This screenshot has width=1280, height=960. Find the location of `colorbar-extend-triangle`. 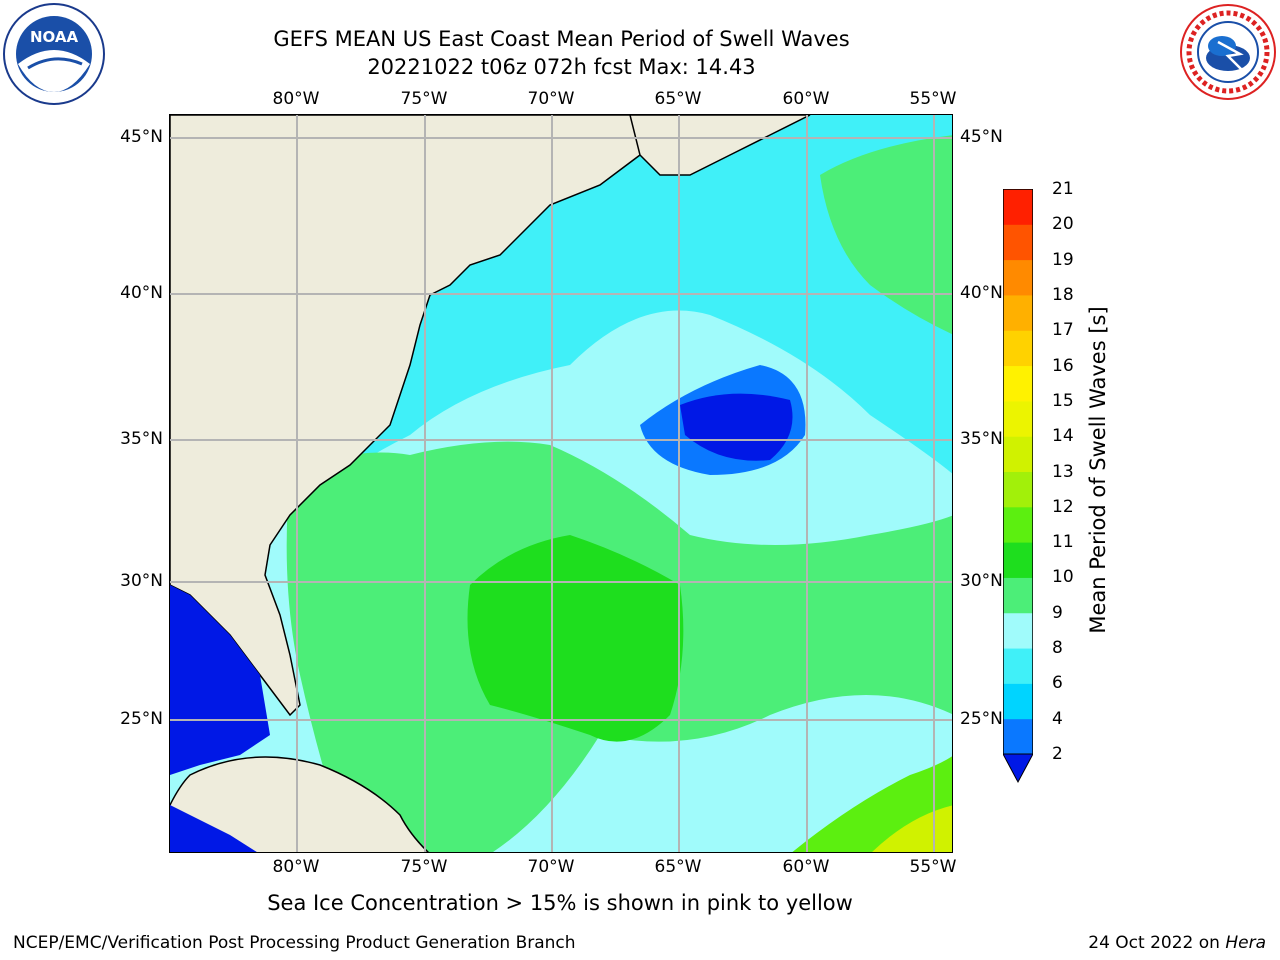

colorbar-extend-triangle is located at coordinates (1018, 768).